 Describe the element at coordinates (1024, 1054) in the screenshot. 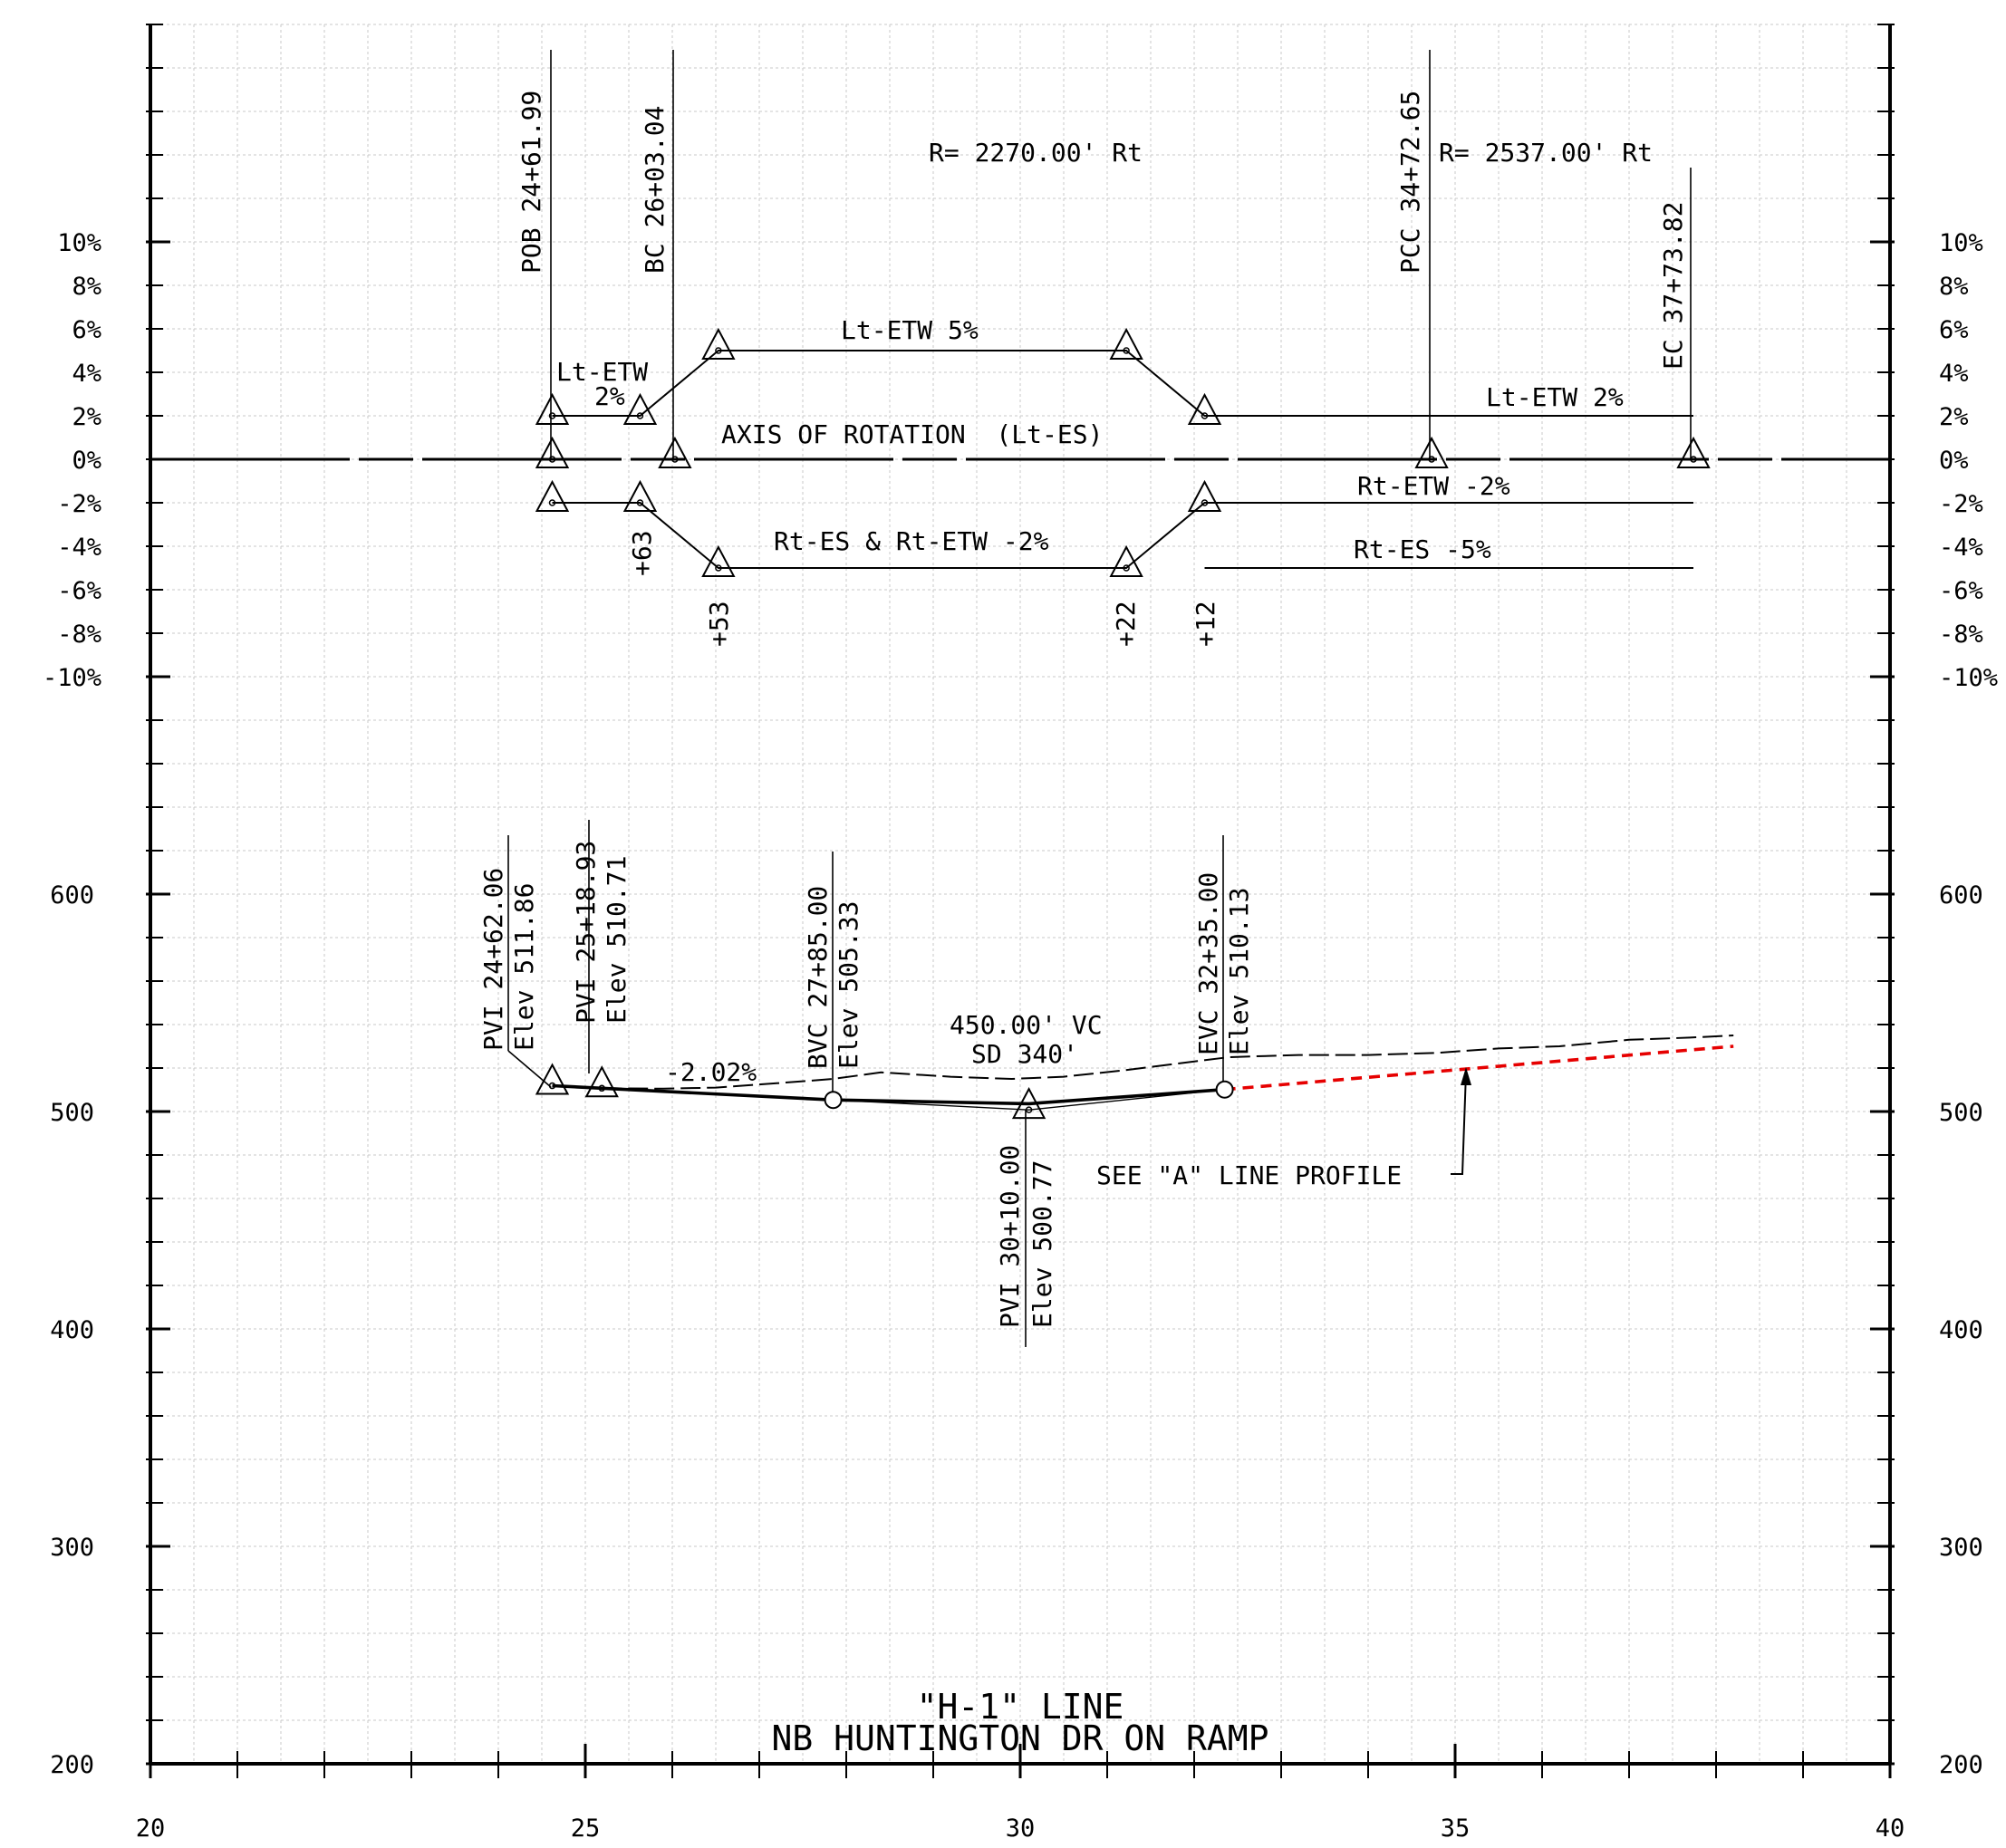

I see `sight-distance-label: SD 340'` at that location.